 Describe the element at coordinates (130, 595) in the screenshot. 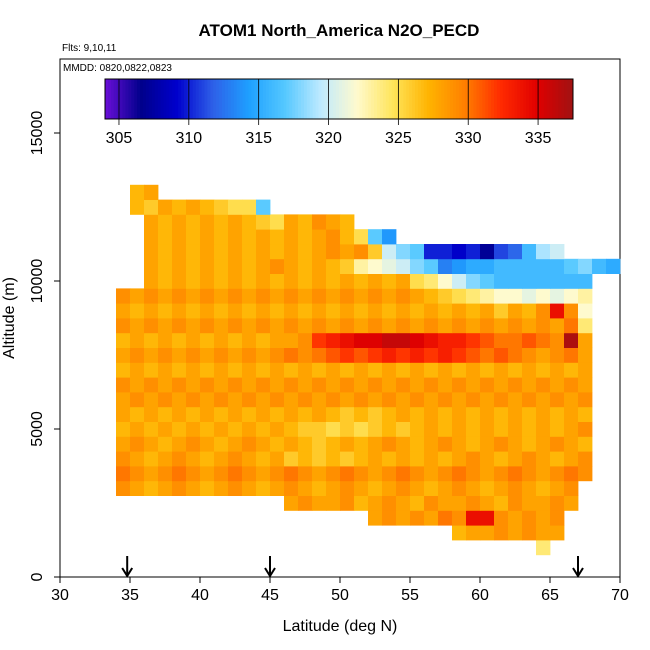

I see `x-tick-label: 35` at that location.